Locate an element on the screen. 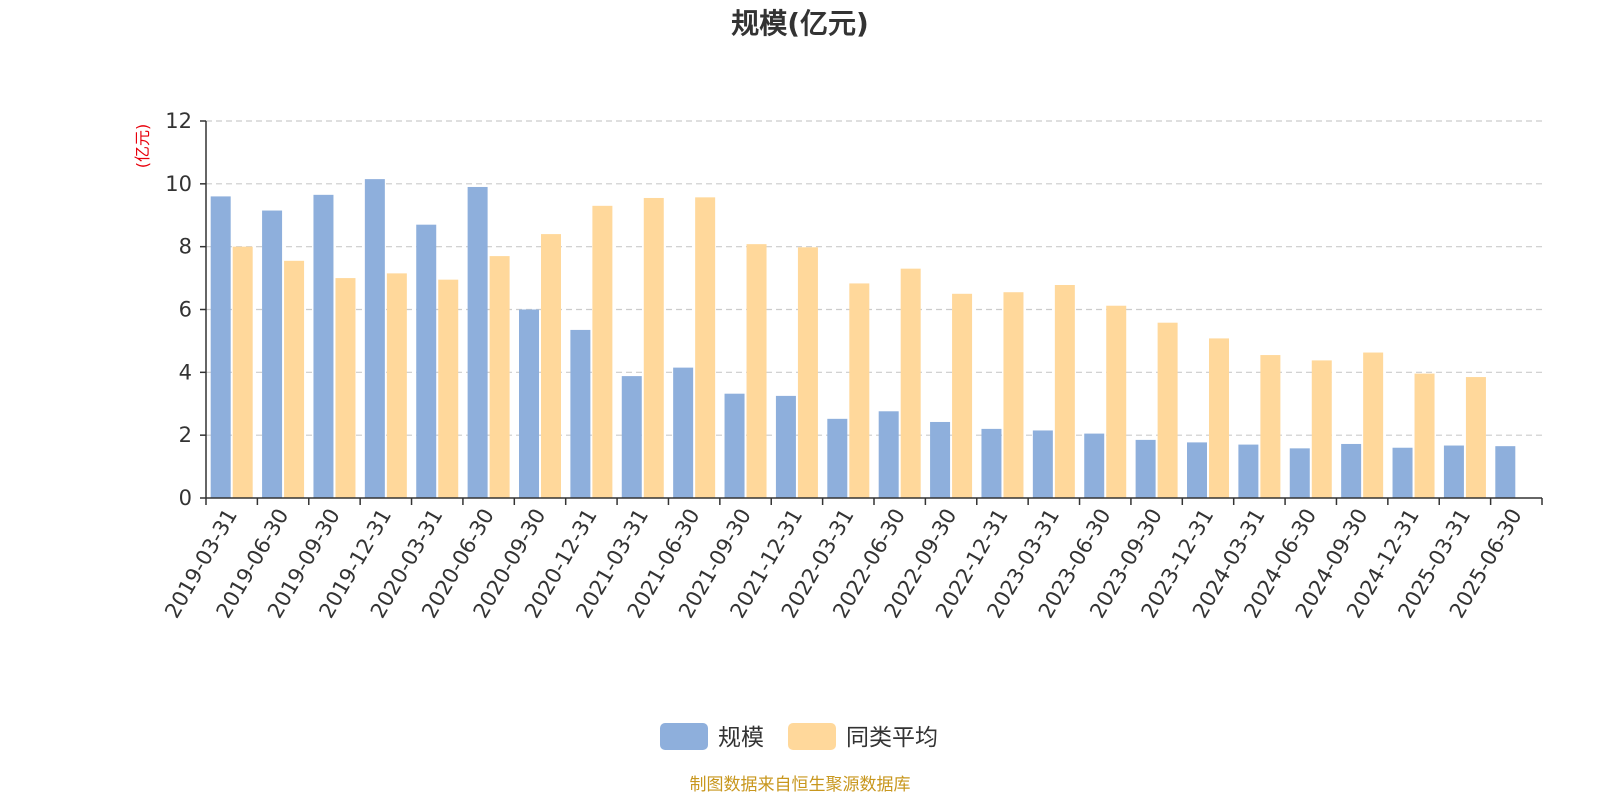 This screenshot has width=1600, height=800. y-tick-label: 12 is located at coordinates (178, 121).